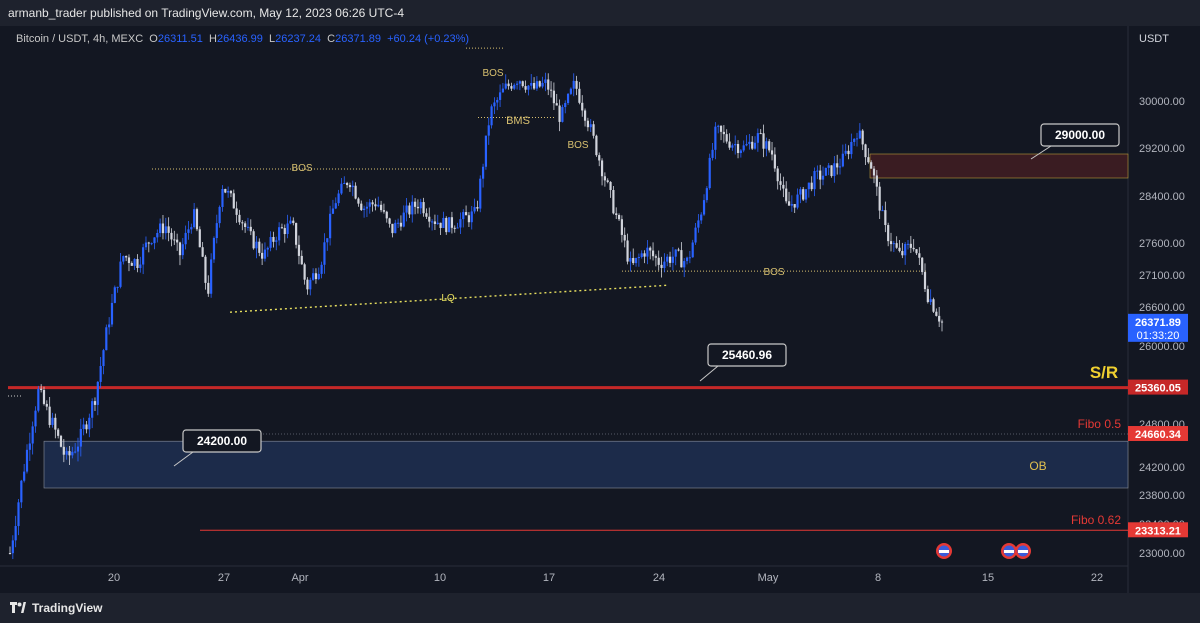 This screenshot has width=1200, height=623. Describe the element at coordinates (1158, 336) in the screenshot. I see `price-axis-tag-countdown: 01:33:20` at that location.